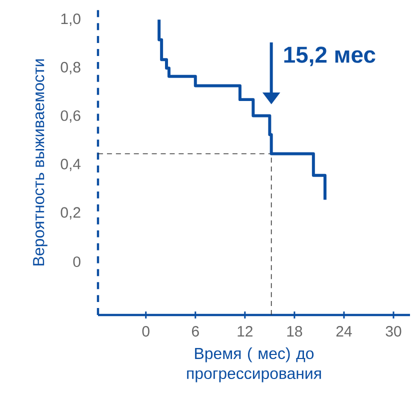 Image resolution: width=414 pixels, height=401 pixels. I want to click on y-axis-title: Вероятность выживаемости, so click(40, 162).